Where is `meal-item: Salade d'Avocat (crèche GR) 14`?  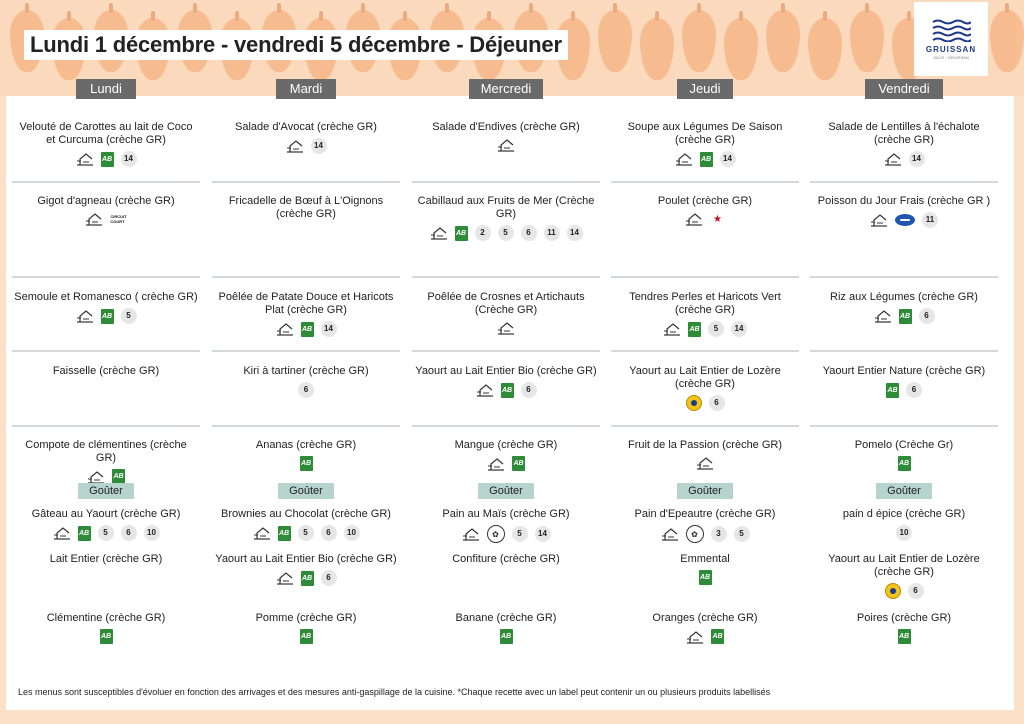
meal-item: Salade d'Avocat (crèche GR) 14 is located at coordinates (306, 137).